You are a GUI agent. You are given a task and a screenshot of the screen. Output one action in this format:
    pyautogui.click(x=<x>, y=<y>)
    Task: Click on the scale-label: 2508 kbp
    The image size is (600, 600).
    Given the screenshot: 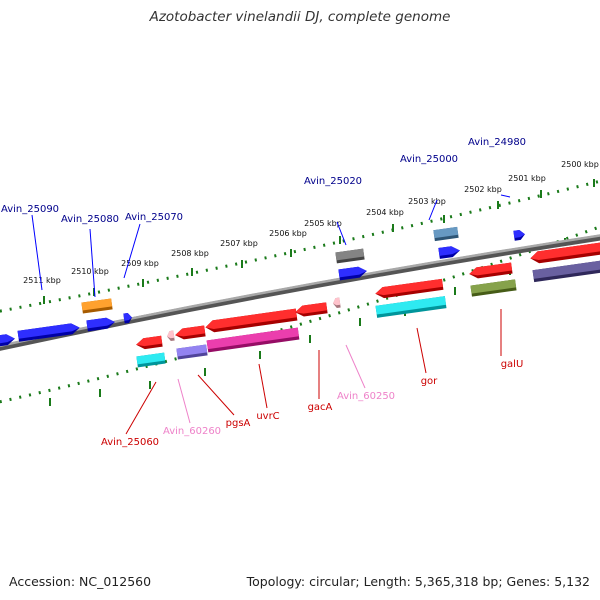 What is the action you would take?
    pyautogui.click(x=190, y=253)
    